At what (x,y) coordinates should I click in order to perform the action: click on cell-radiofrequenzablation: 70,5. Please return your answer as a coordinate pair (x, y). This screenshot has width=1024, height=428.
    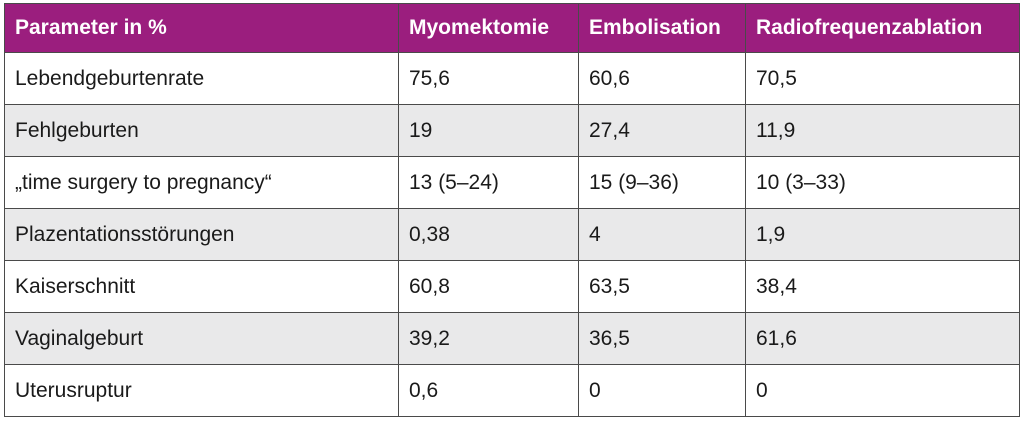
    Looking at the image, I should click on (882, 78).